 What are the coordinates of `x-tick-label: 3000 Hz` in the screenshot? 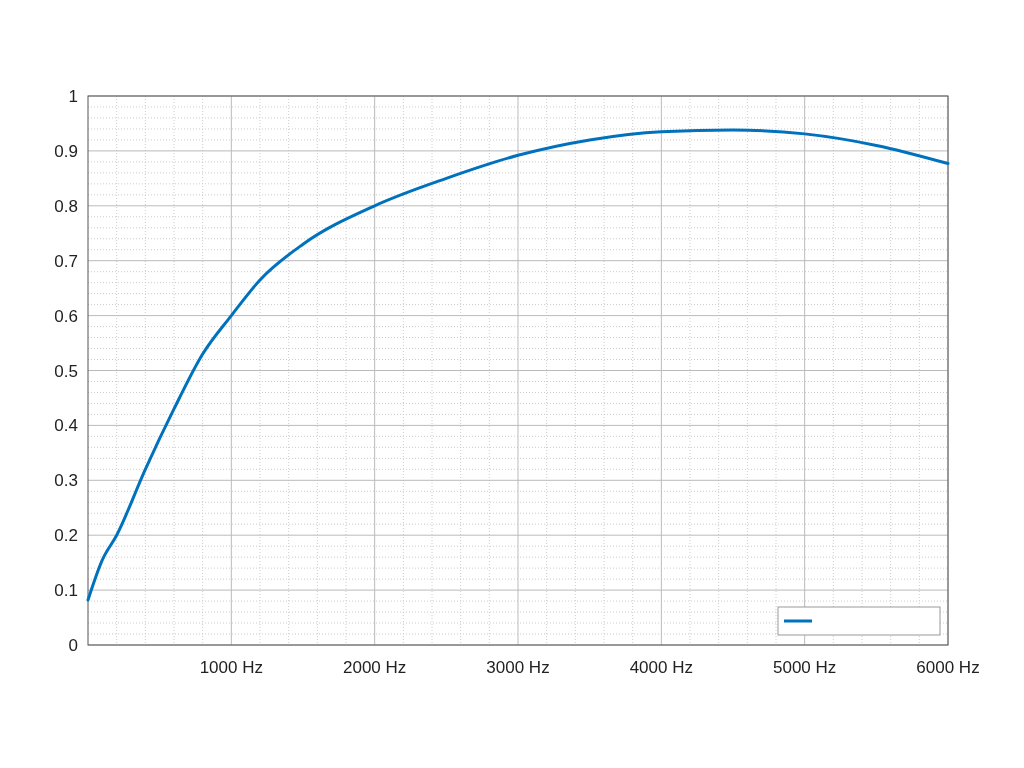 It's located at (518, 667).